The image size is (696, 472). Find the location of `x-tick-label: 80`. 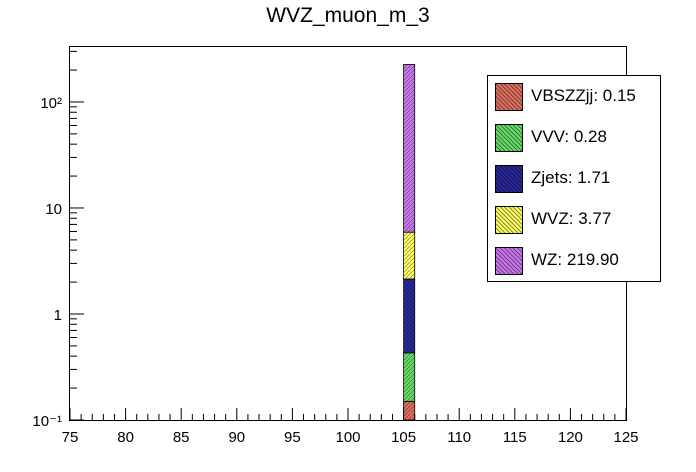

x-tick-label: 80 is located at coordinates (125, 437).